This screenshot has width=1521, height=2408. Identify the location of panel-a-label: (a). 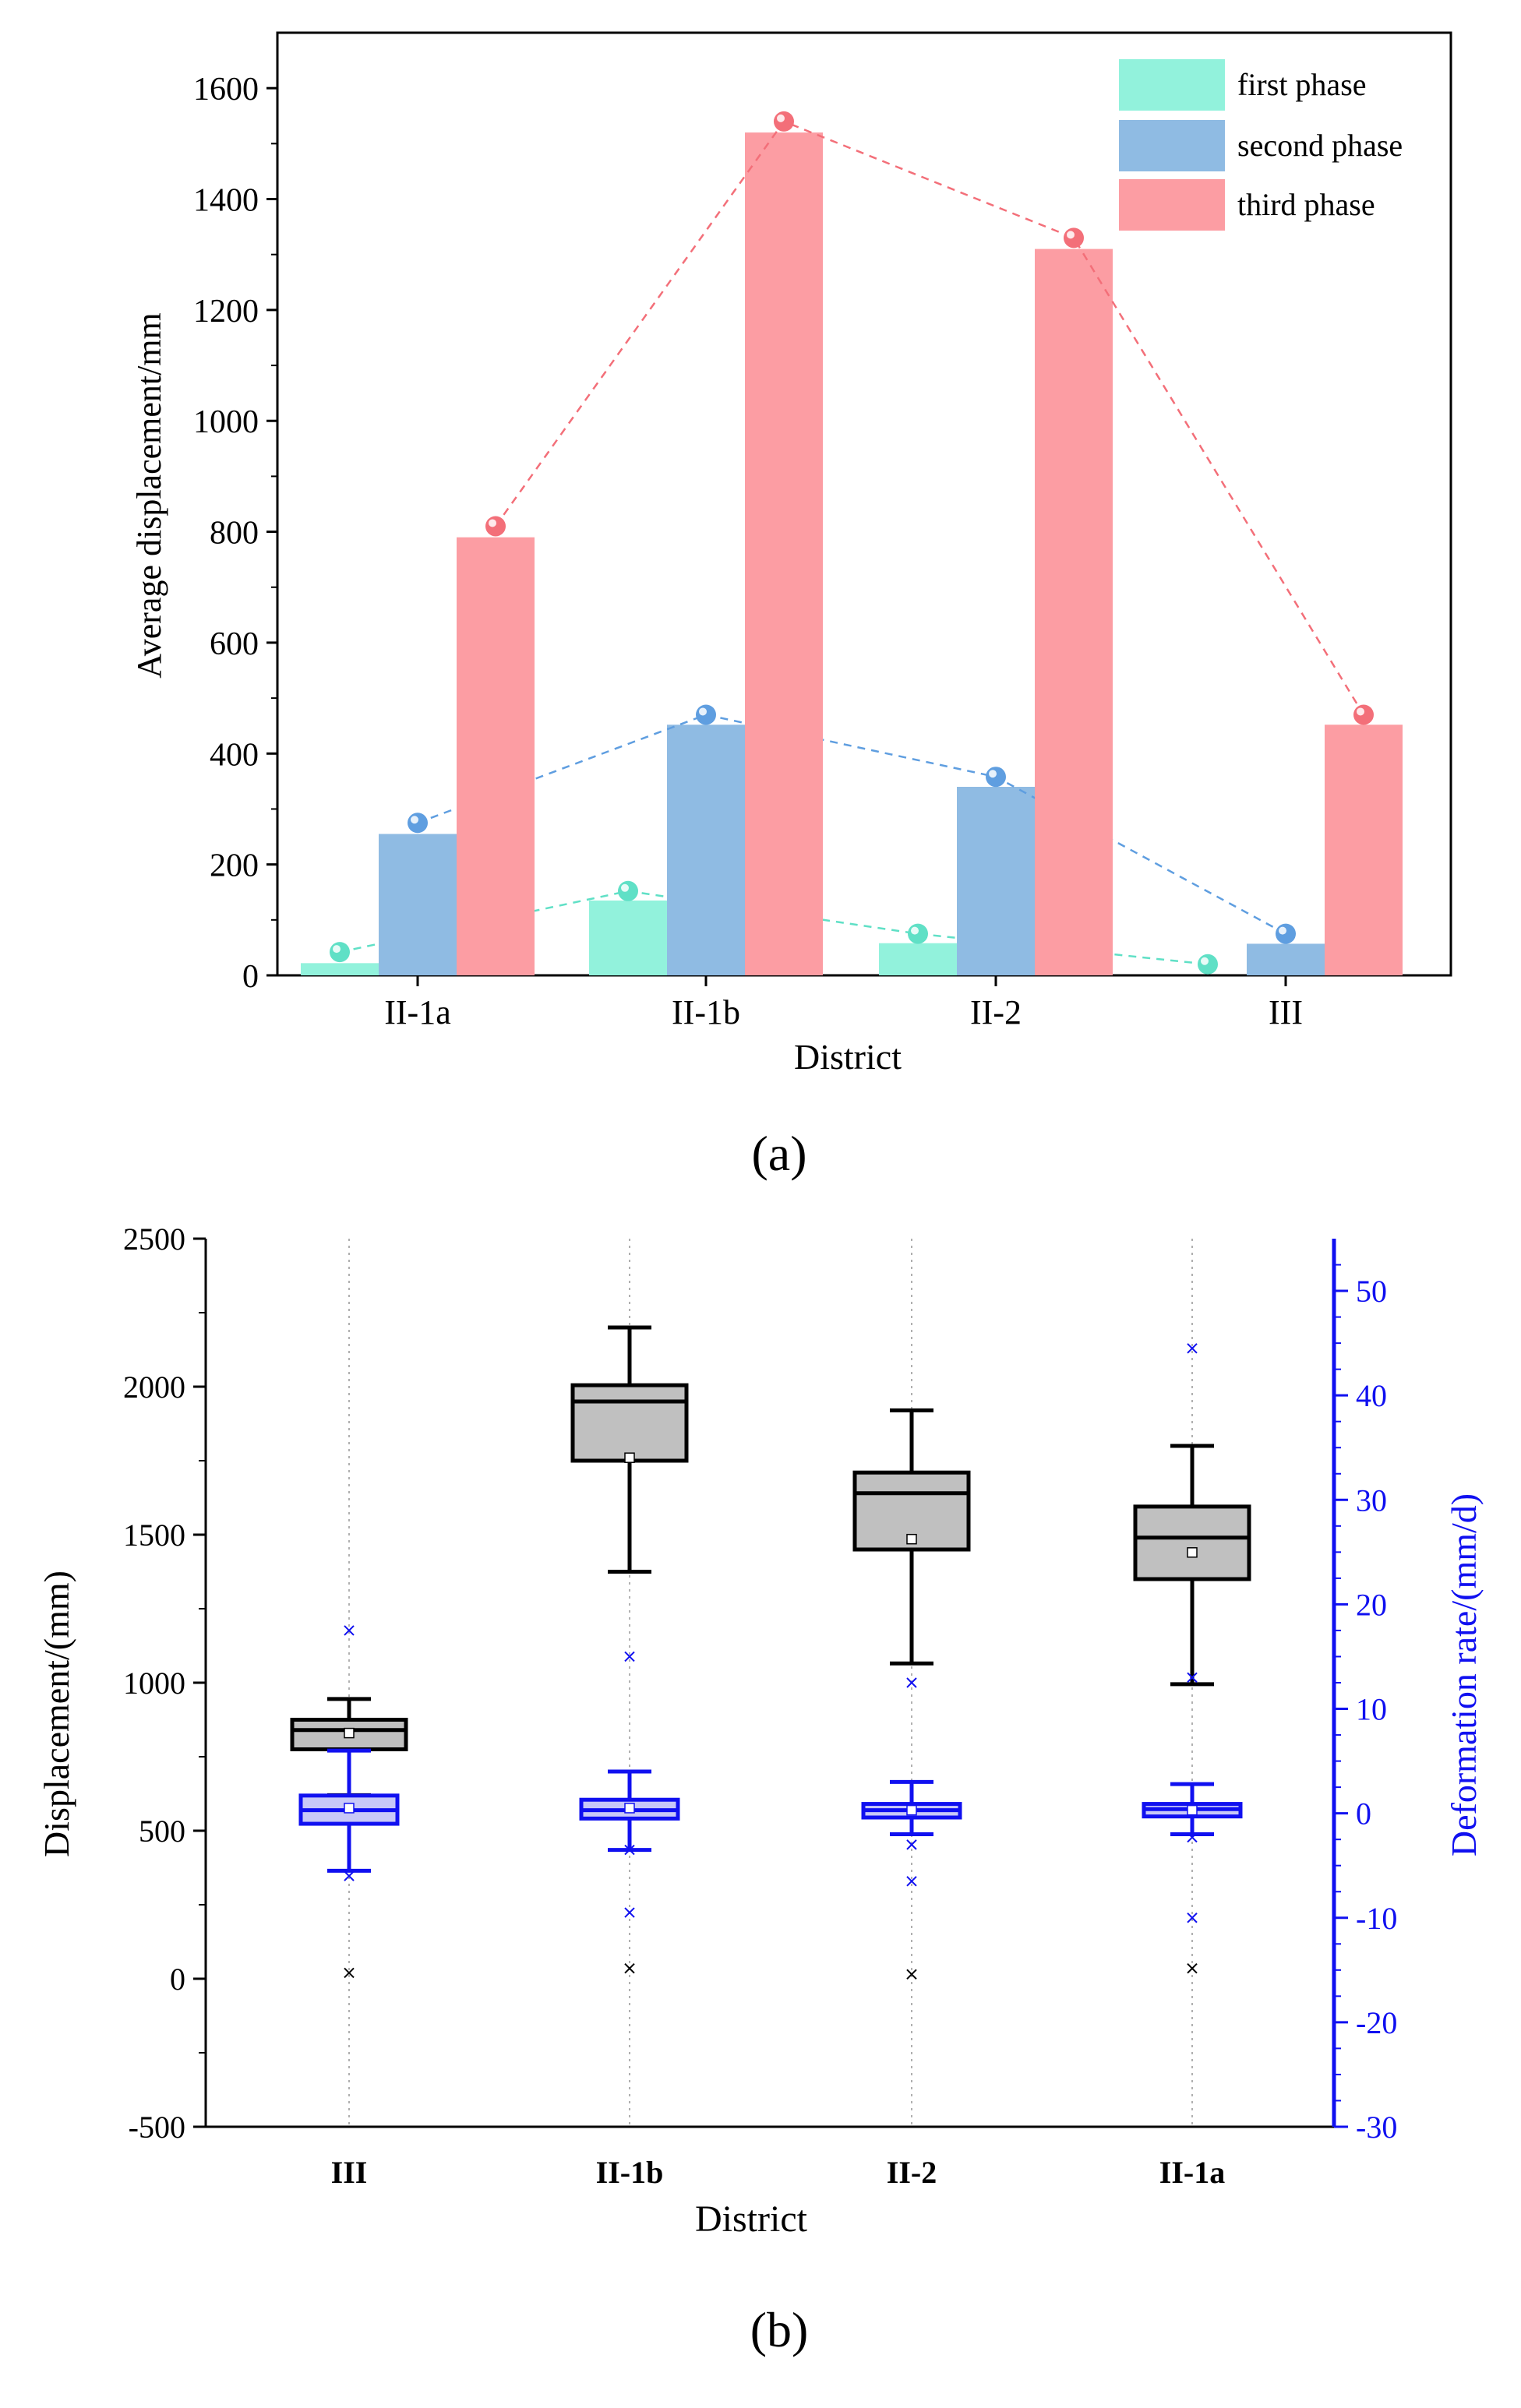
(778, 1153).